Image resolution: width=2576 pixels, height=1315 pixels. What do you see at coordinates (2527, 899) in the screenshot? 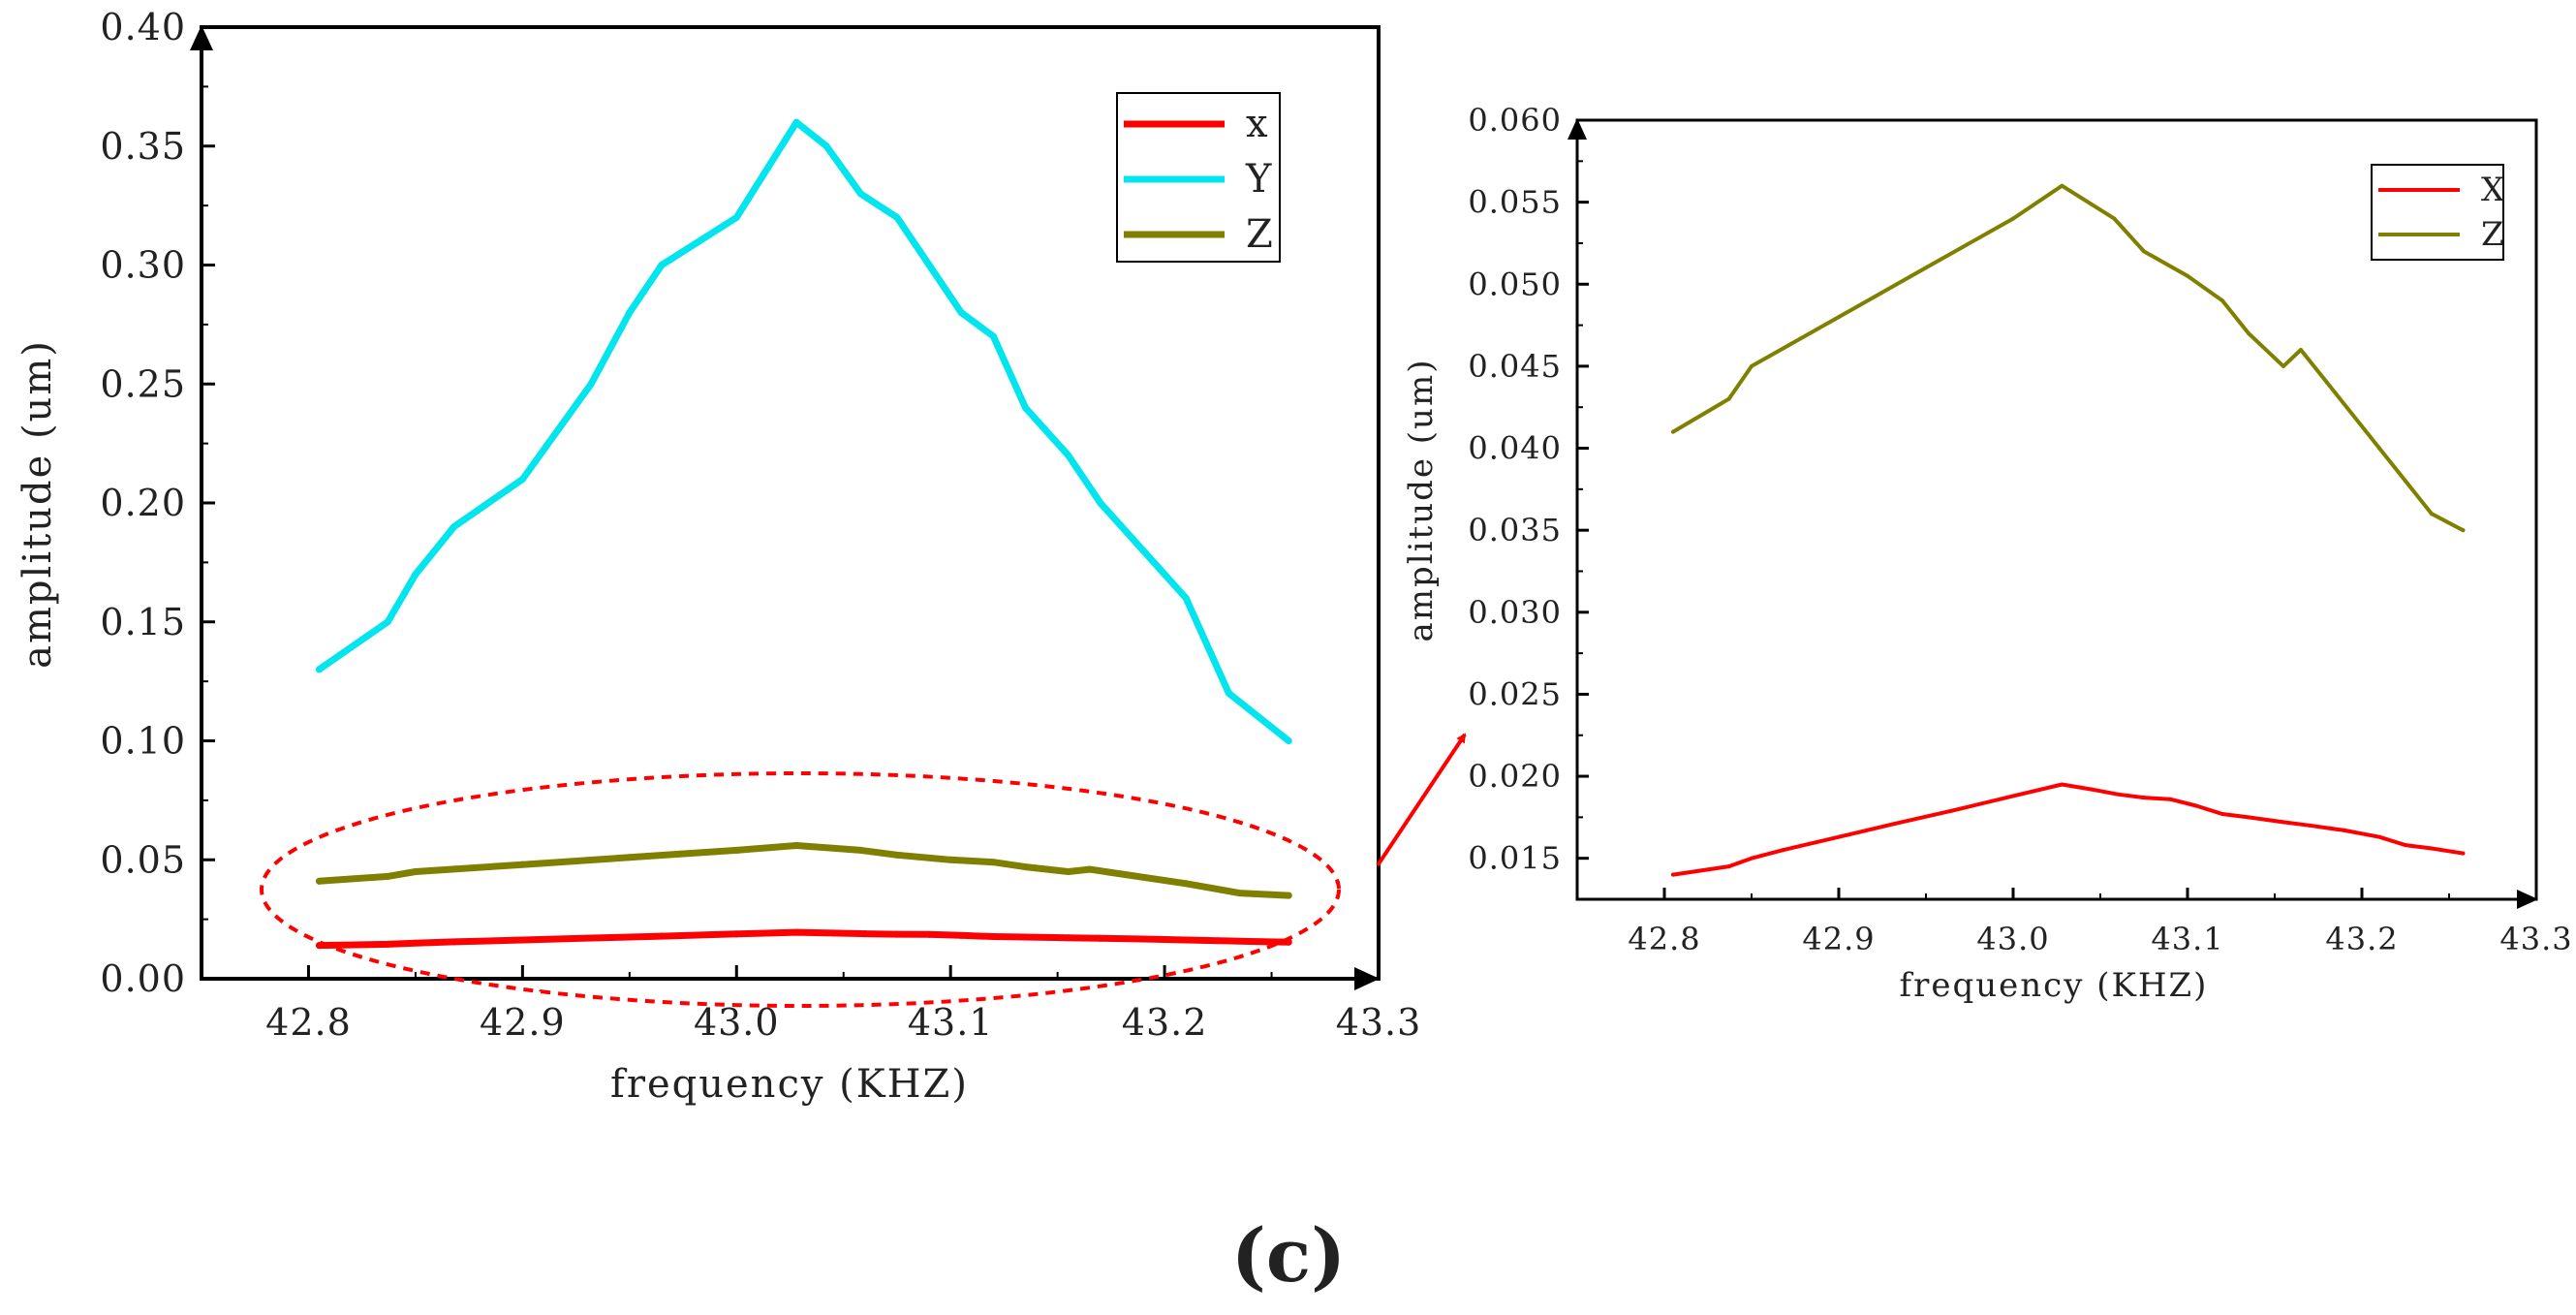
I see `zoom-x-axis-arrow` at bounding box center [2527, 899].